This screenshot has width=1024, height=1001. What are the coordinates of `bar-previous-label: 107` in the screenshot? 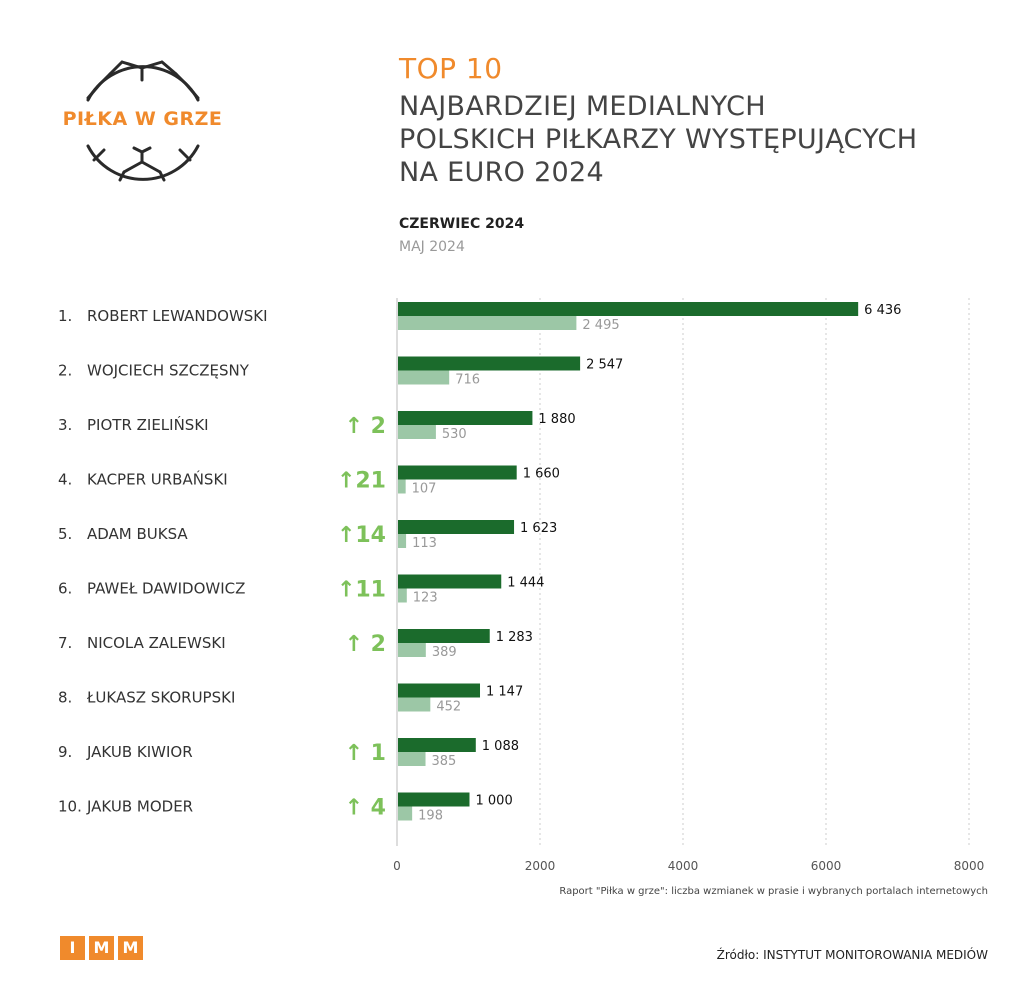 It's located at (424, 489).